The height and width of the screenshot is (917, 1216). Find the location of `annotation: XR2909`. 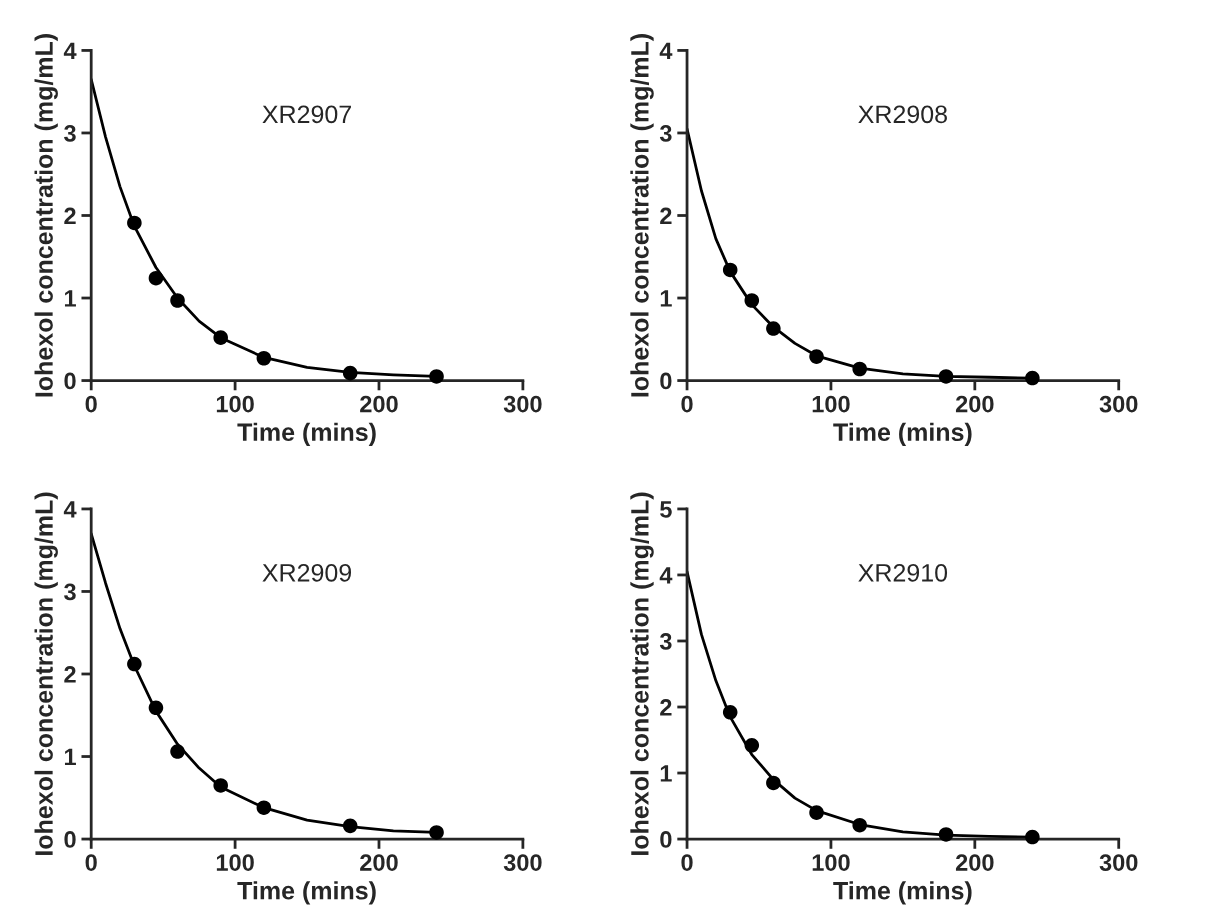

annotation: XR2909 is located at coordinates (307, 572).